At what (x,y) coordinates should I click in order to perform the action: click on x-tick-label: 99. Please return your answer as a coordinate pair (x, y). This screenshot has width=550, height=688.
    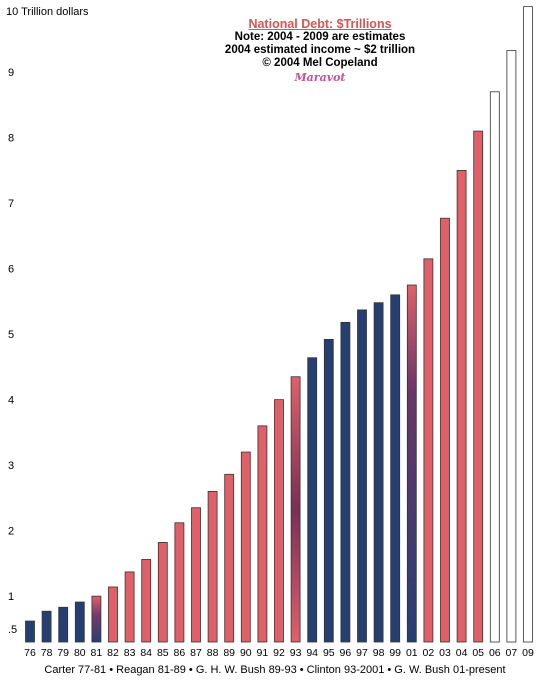
    Looking at the image, I should click on (395, 653).